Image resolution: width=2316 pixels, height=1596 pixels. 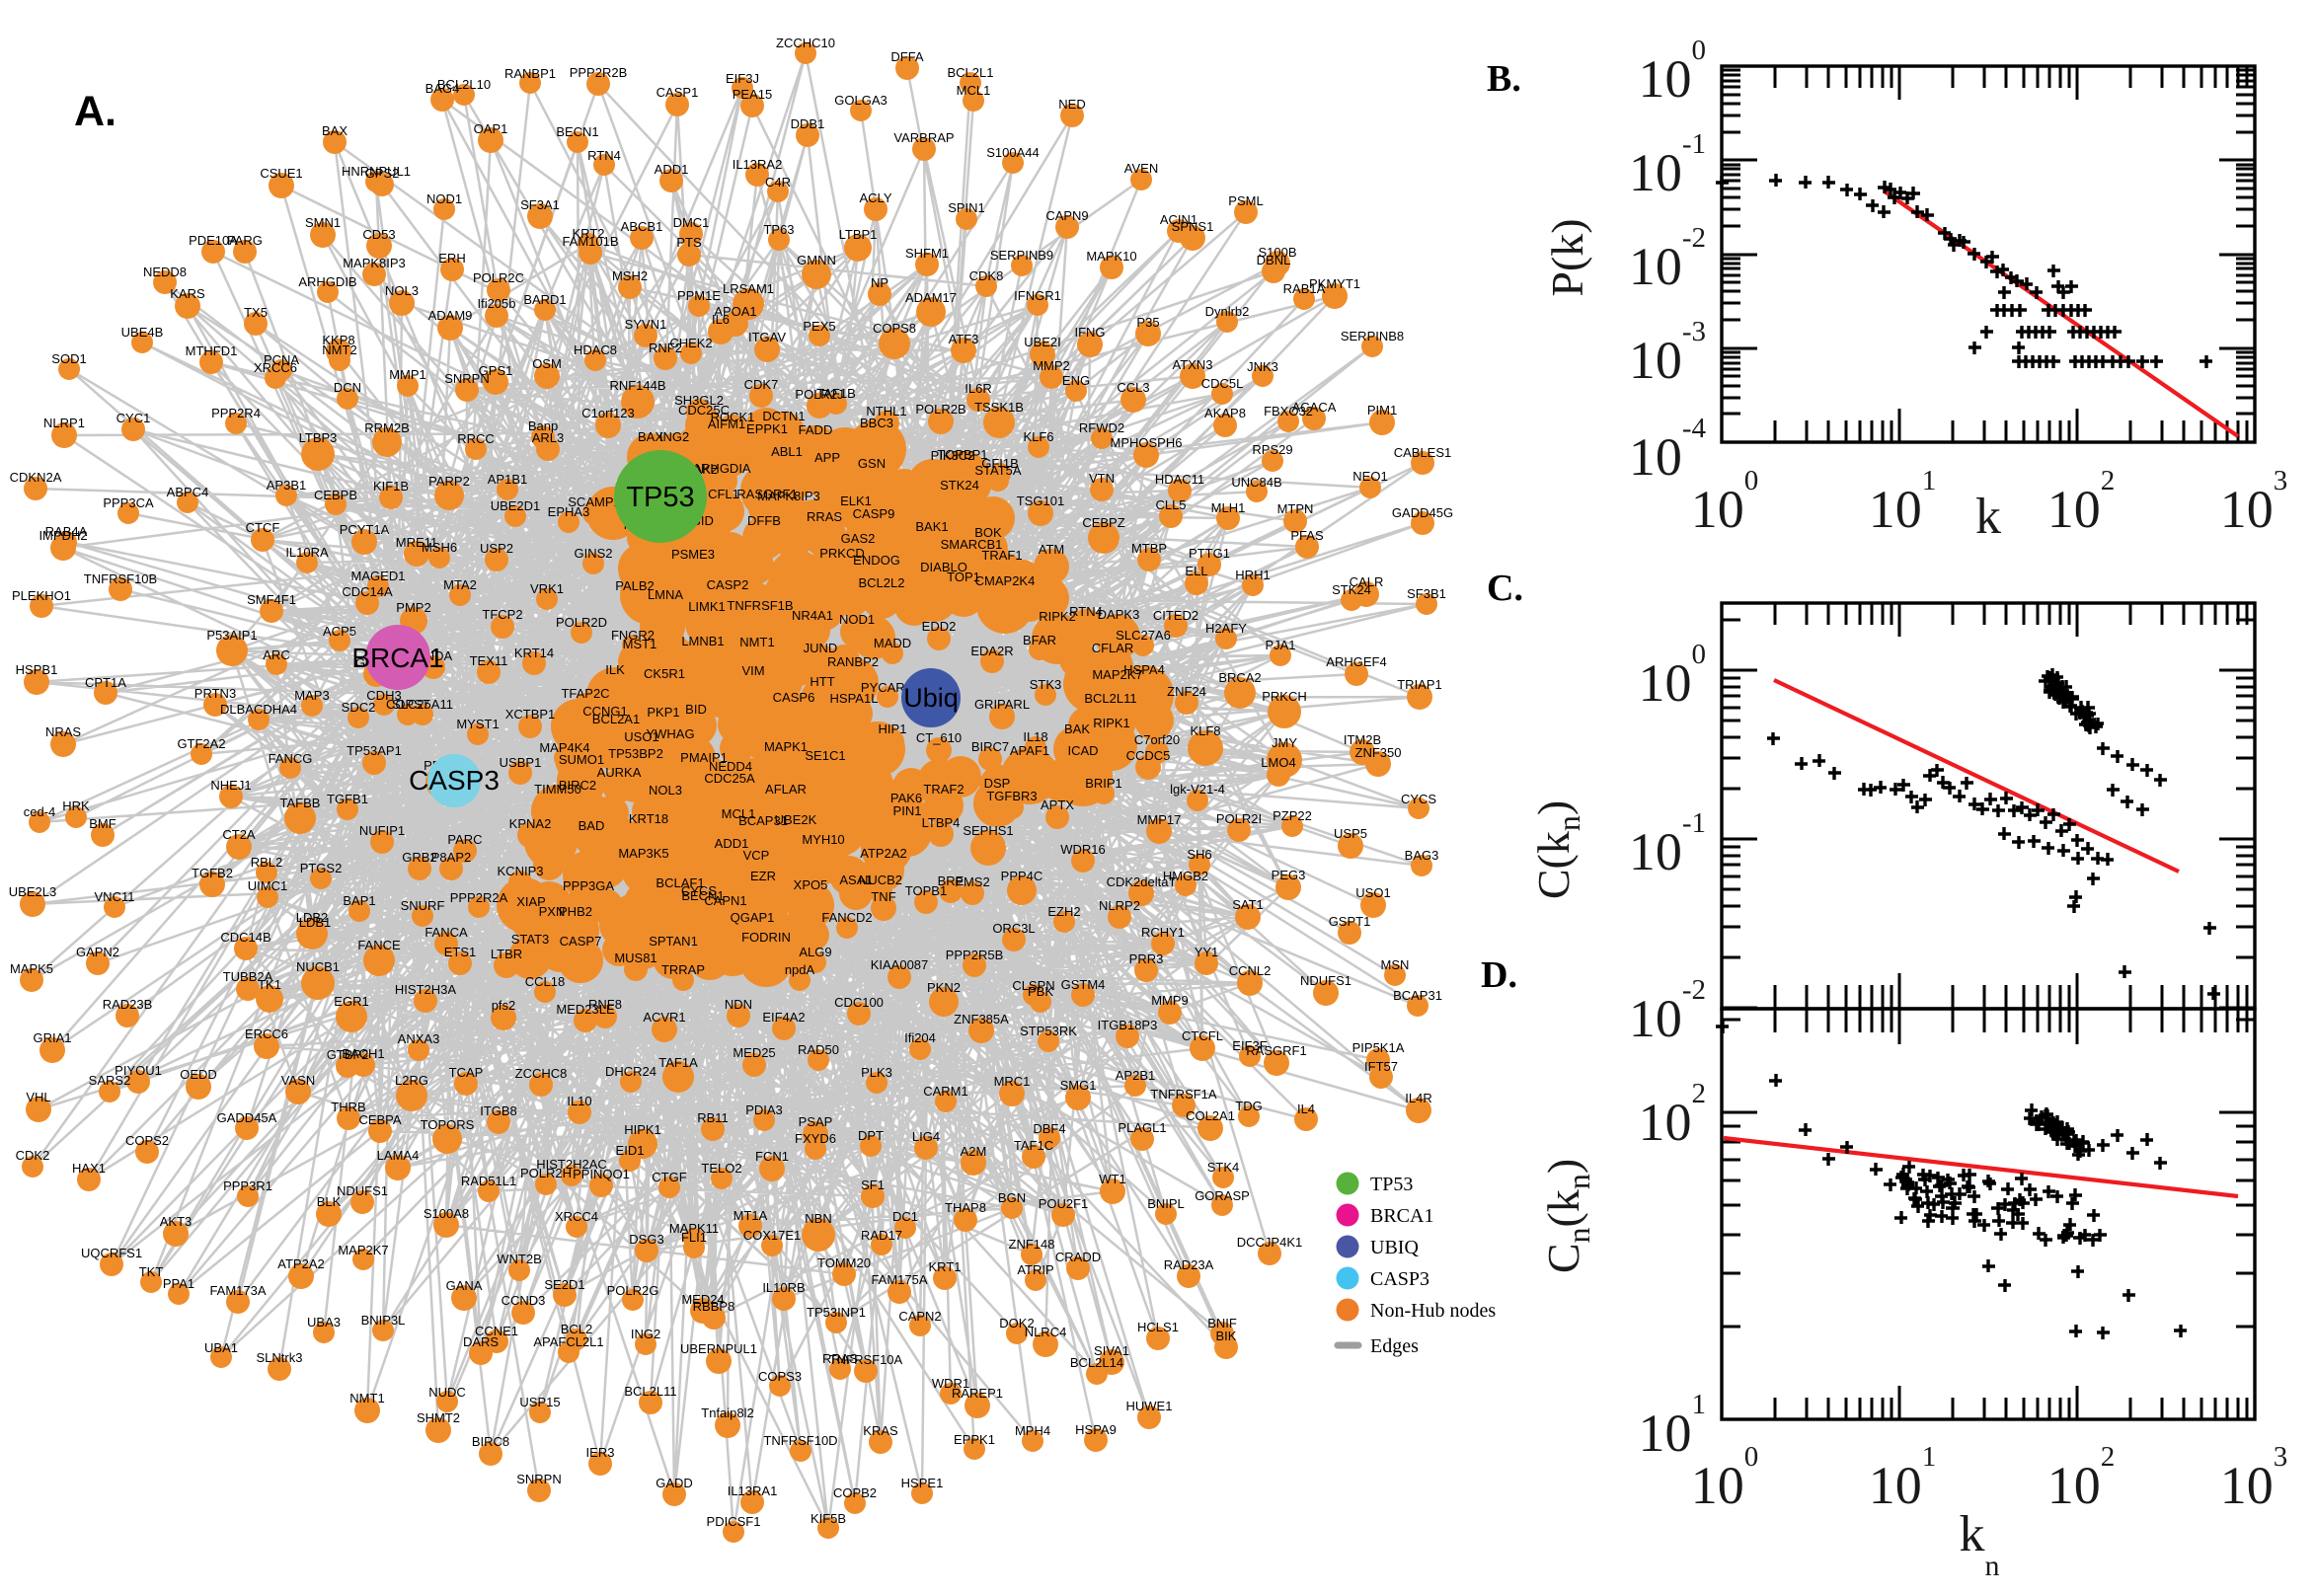 What do you see at coordinates (1035, 736) in the screenshot?
I see `svg-text: IL18` at bounding box center [1035, 736].